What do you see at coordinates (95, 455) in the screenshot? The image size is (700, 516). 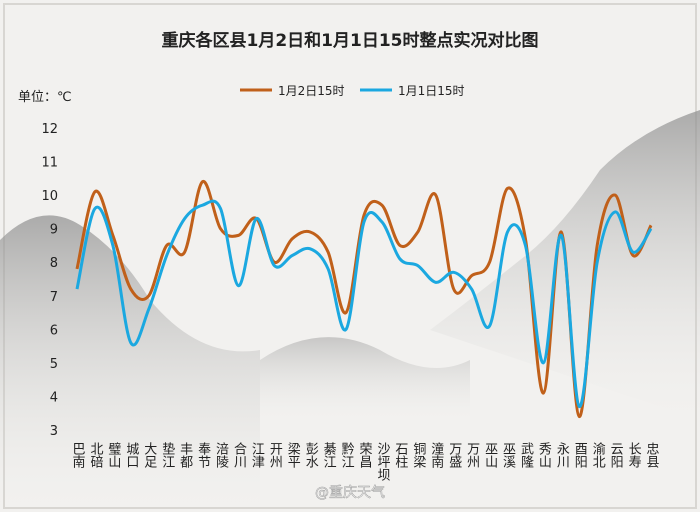 I see `x-tick-label: 北碚` at bounding box center [95, 455].